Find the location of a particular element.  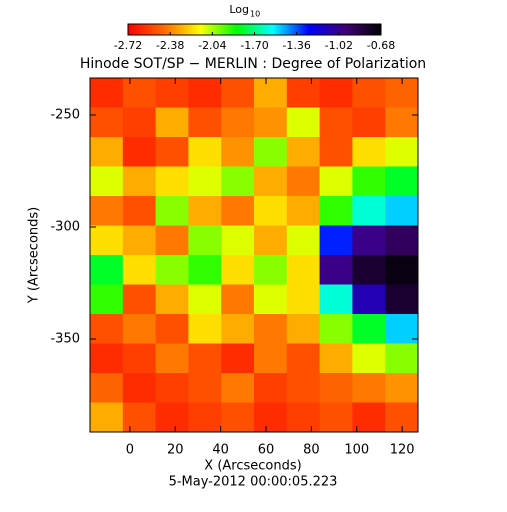

colorbar-tick-label: -2.72 is located at coordinates (128, 45).